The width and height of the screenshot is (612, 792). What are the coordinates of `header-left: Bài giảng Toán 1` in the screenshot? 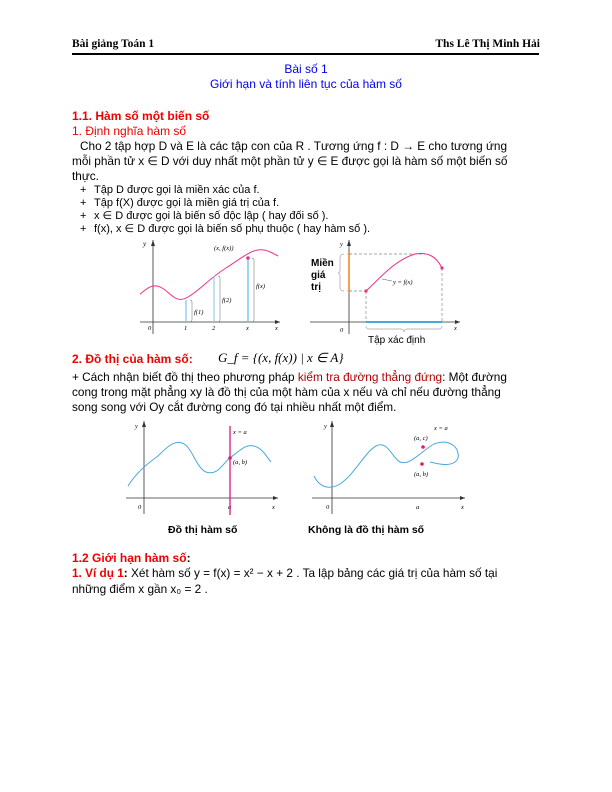 It's located at (113, 44).